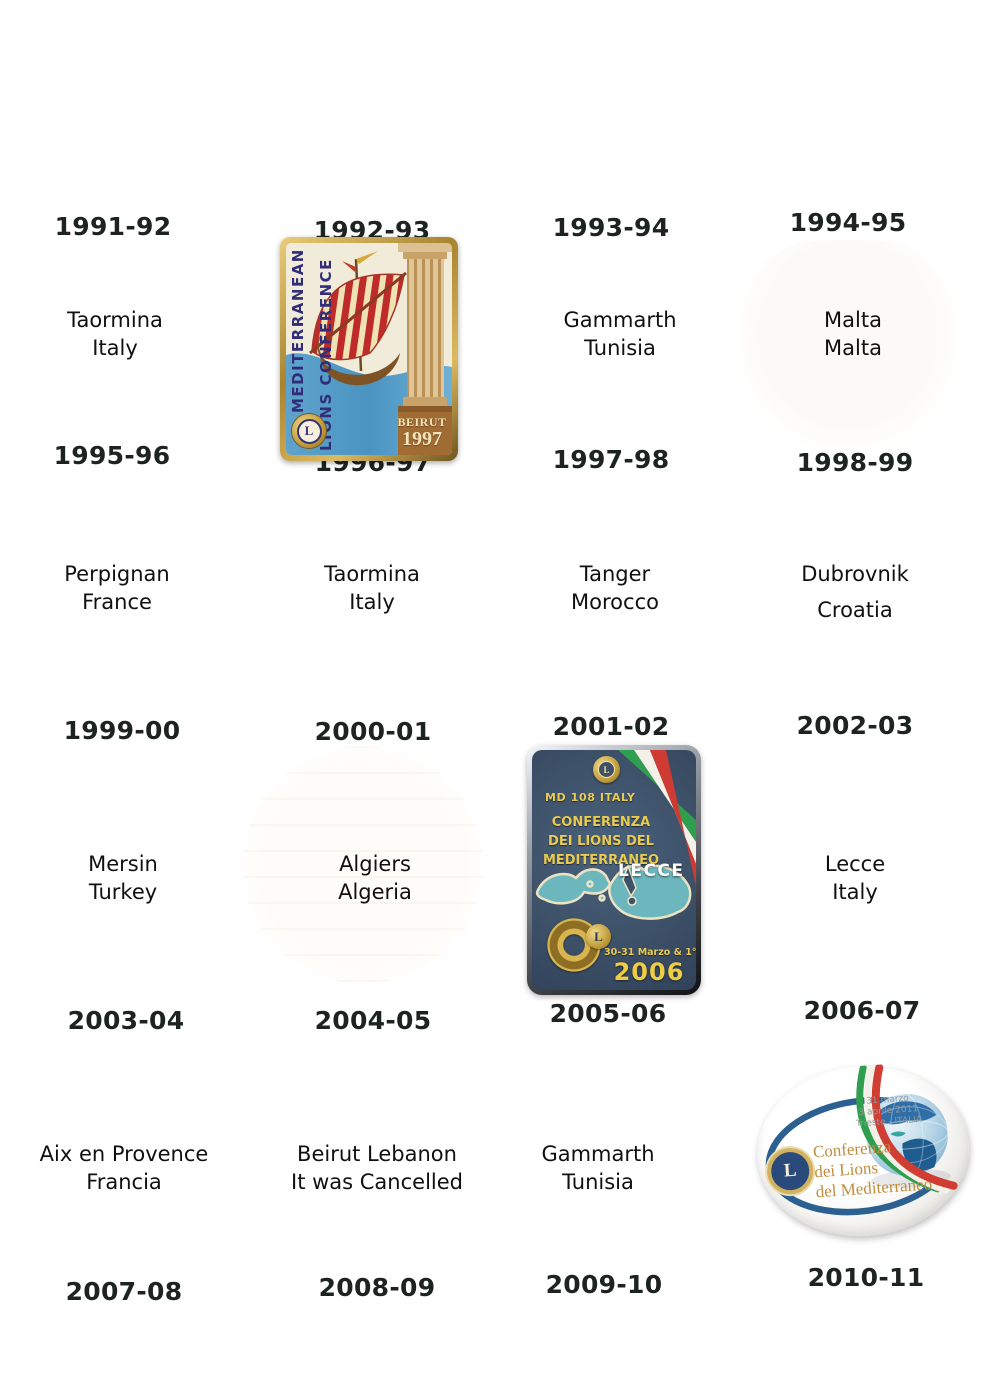  What do you see at coordinates (122, 730) in the screenshot?
I see `year-label: 1999-00` at bounding box center [122, 730].